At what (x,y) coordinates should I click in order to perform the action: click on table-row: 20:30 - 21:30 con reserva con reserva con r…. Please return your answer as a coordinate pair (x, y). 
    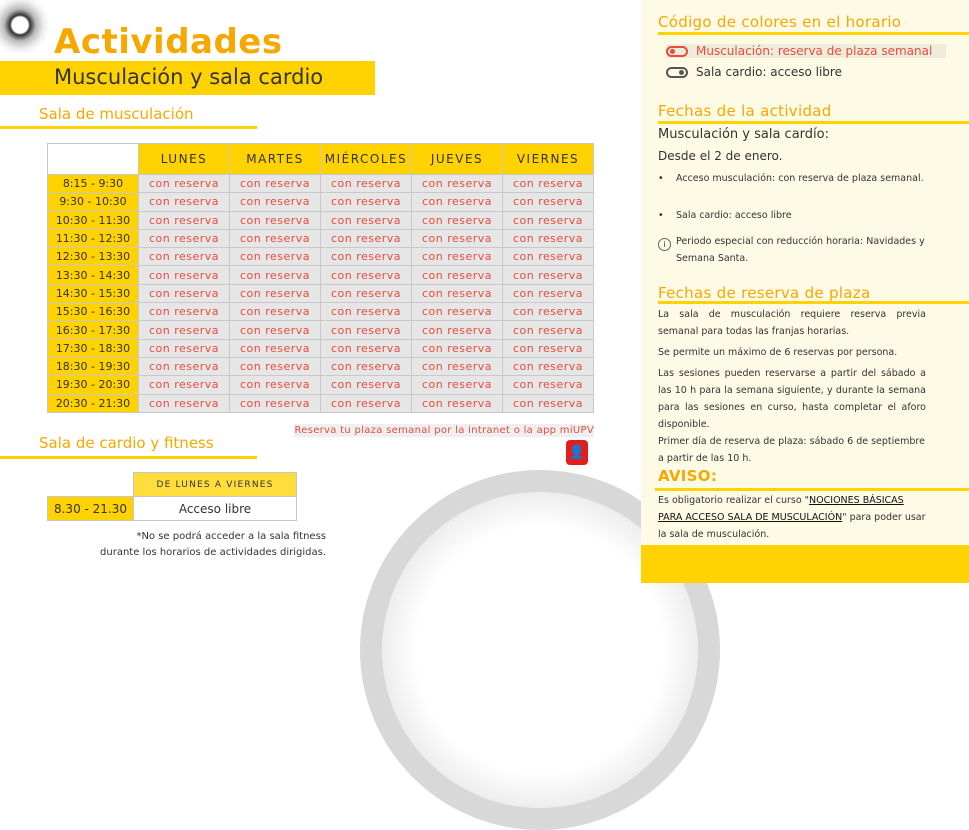
    Looking at the image, I should click on (320, 403).